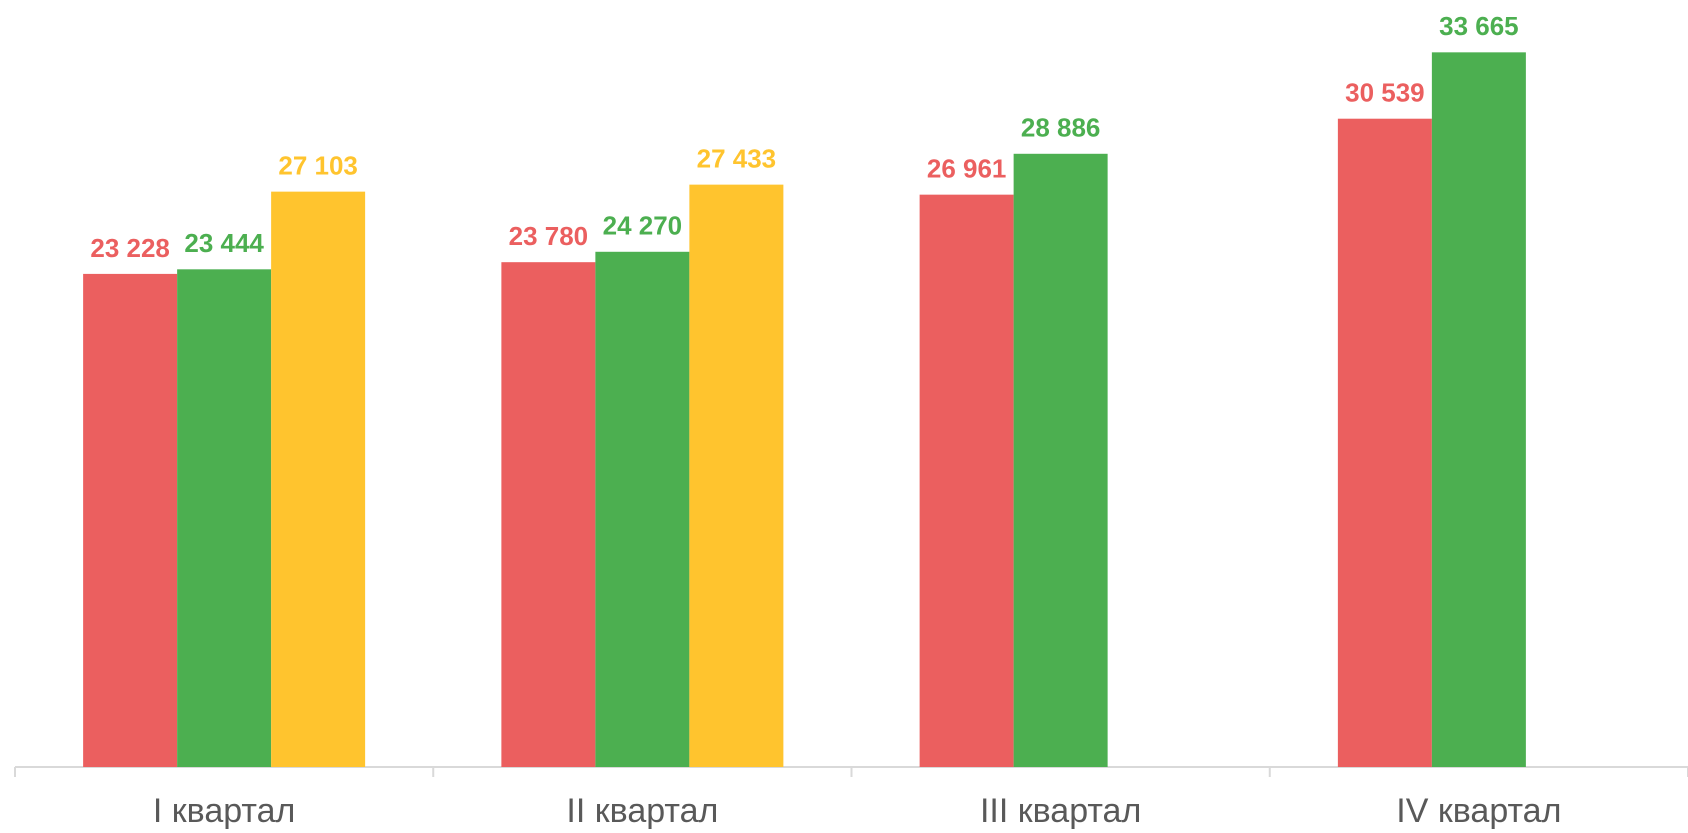 The image size is (1688, 833). What do you see at coordinates (224, 811) in the screenshot?
I see `x-tick-label: I квартал` at bounding box center [224, 811].